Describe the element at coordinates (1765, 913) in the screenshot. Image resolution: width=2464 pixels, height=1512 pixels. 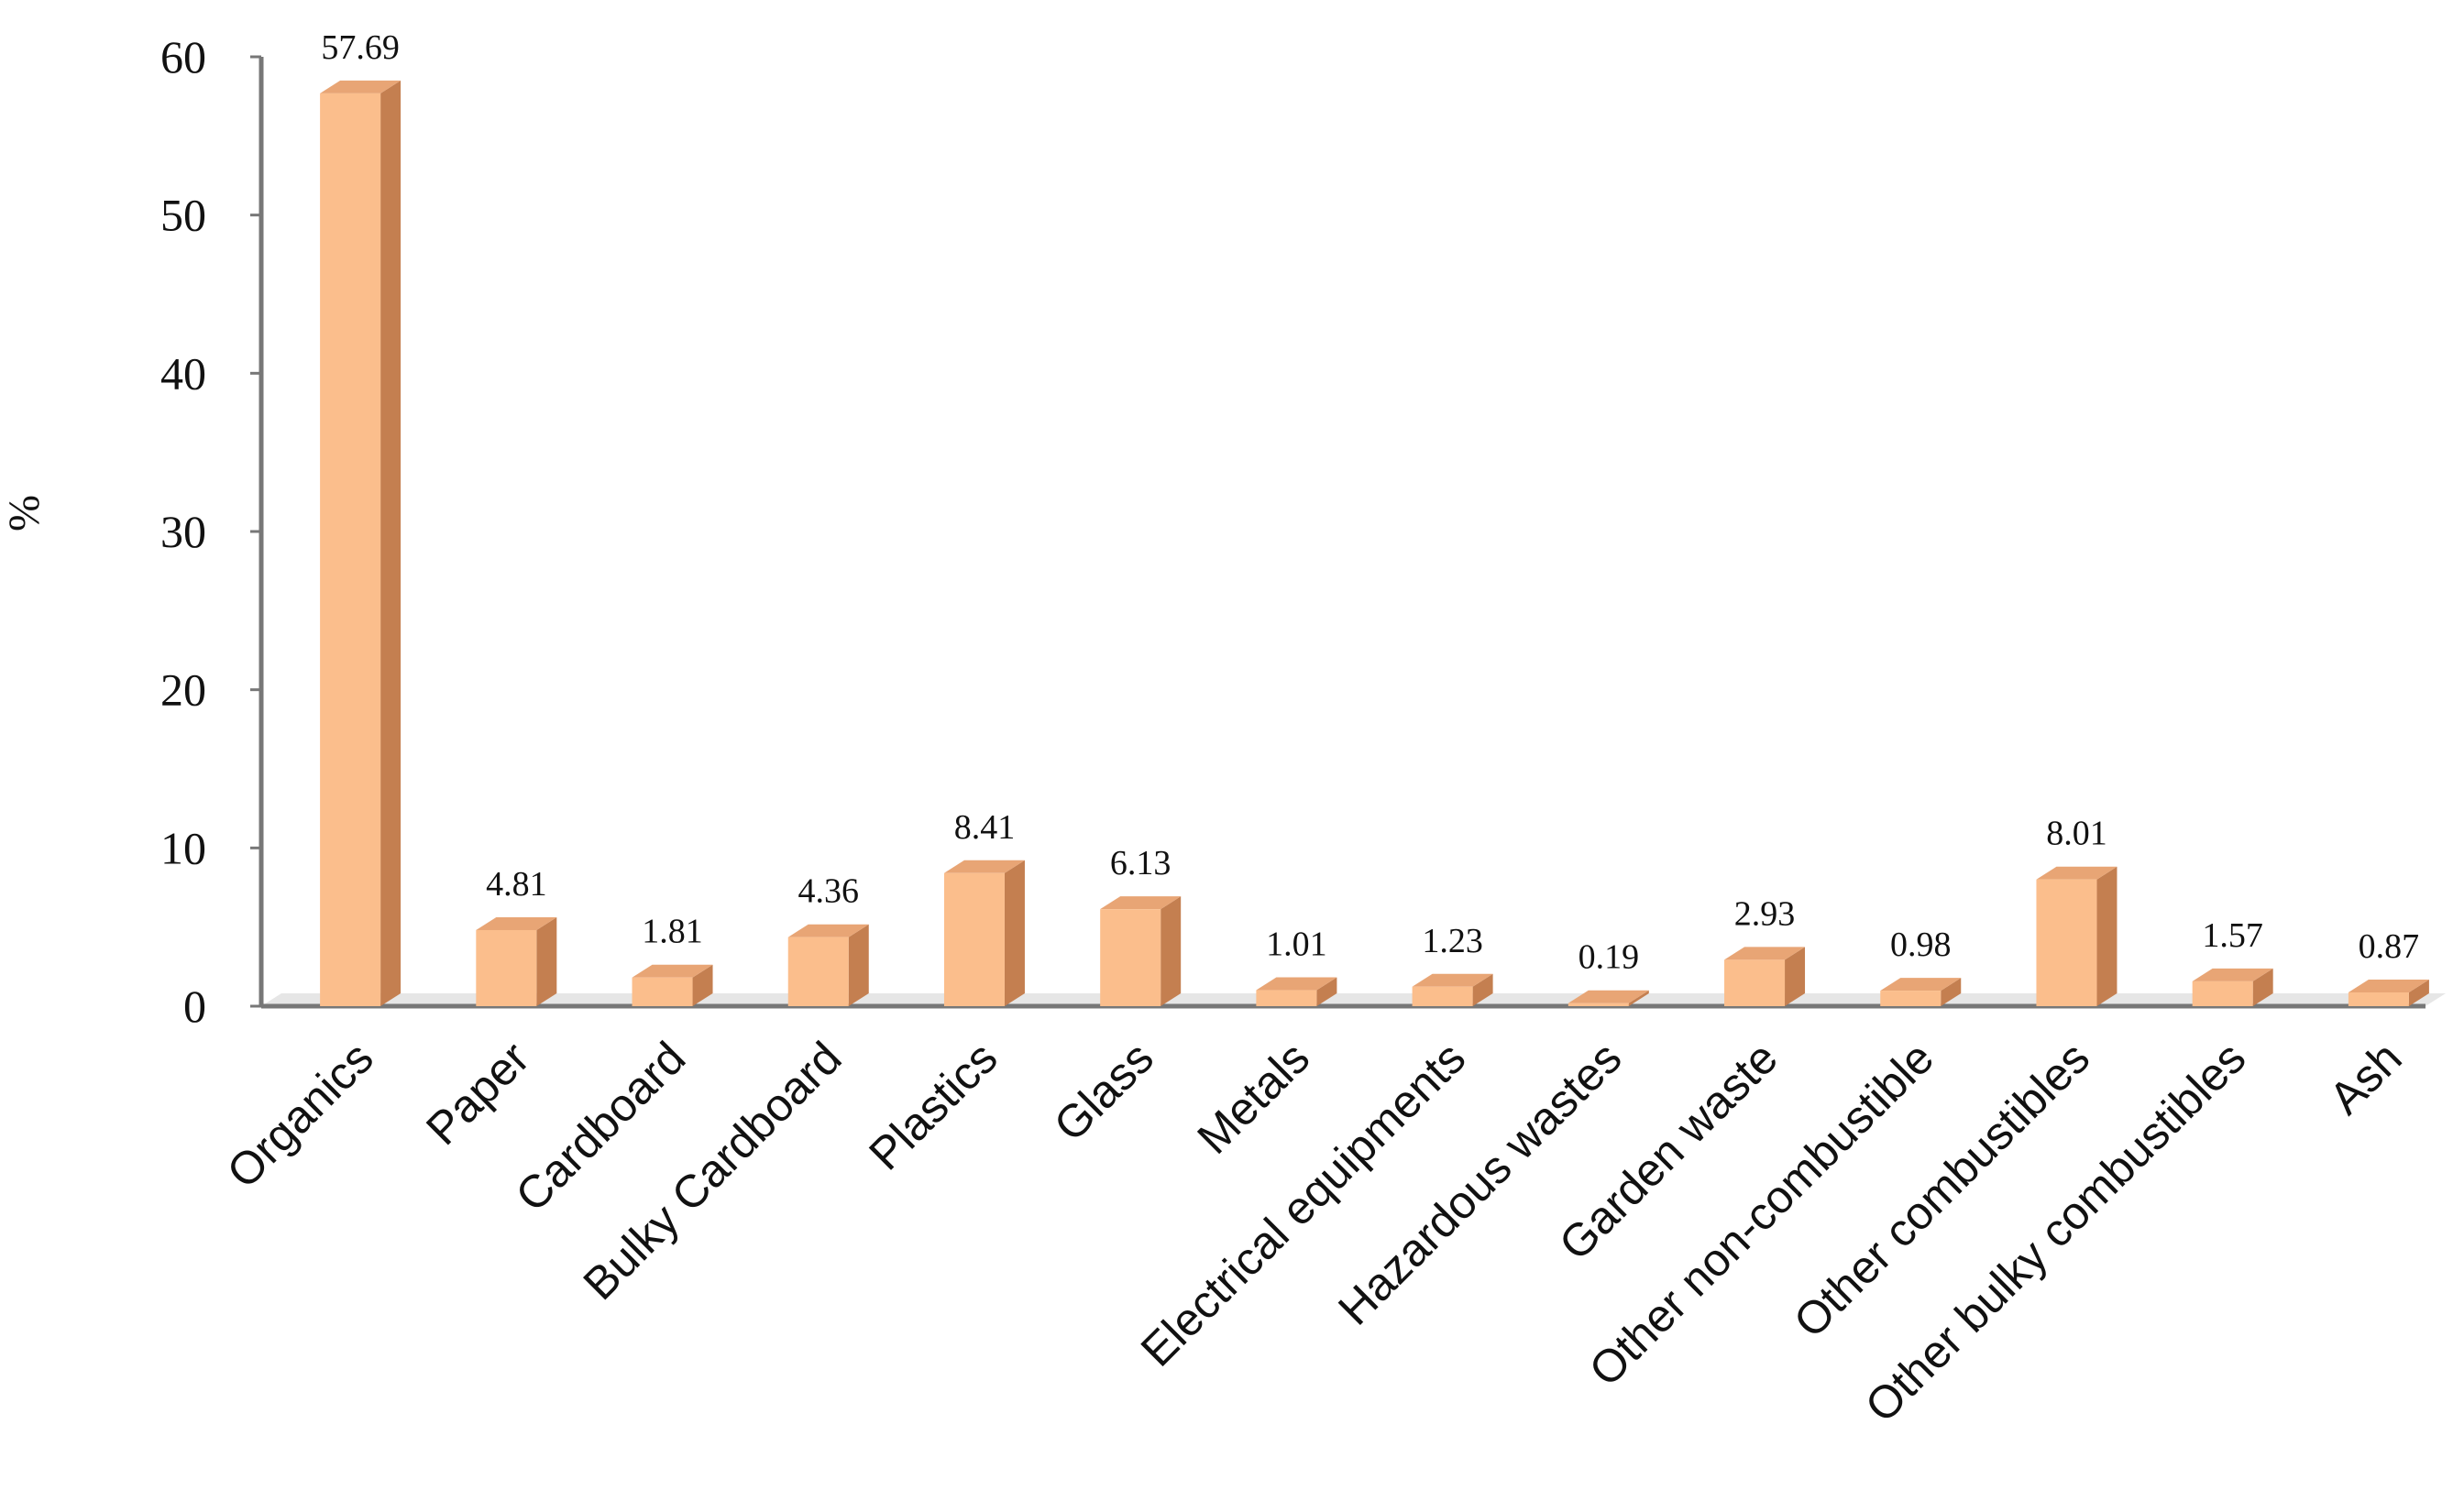
I see `data-label: 2.93` at that location.